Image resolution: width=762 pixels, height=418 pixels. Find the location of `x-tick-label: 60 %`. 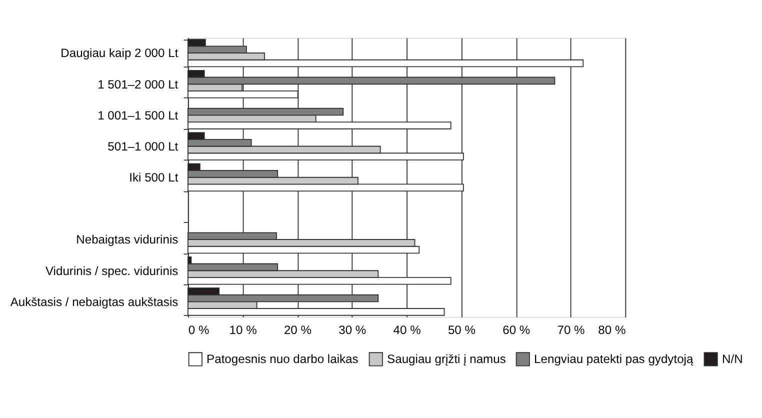

x-tick-label: 60 % is located at coordinates (516, 330).